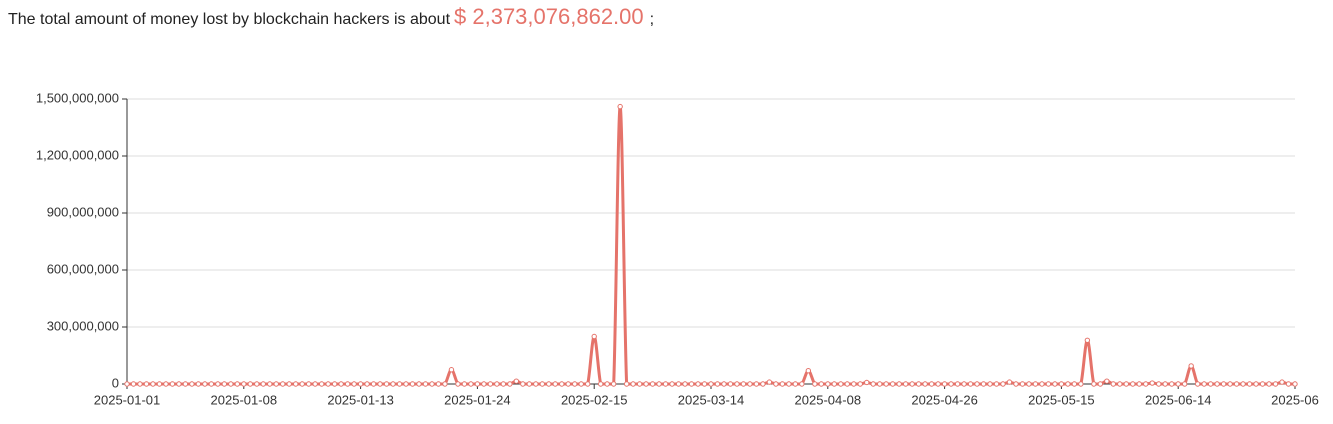  I want to click on x-tick-label: 2025-04-26, so click(944, 399).